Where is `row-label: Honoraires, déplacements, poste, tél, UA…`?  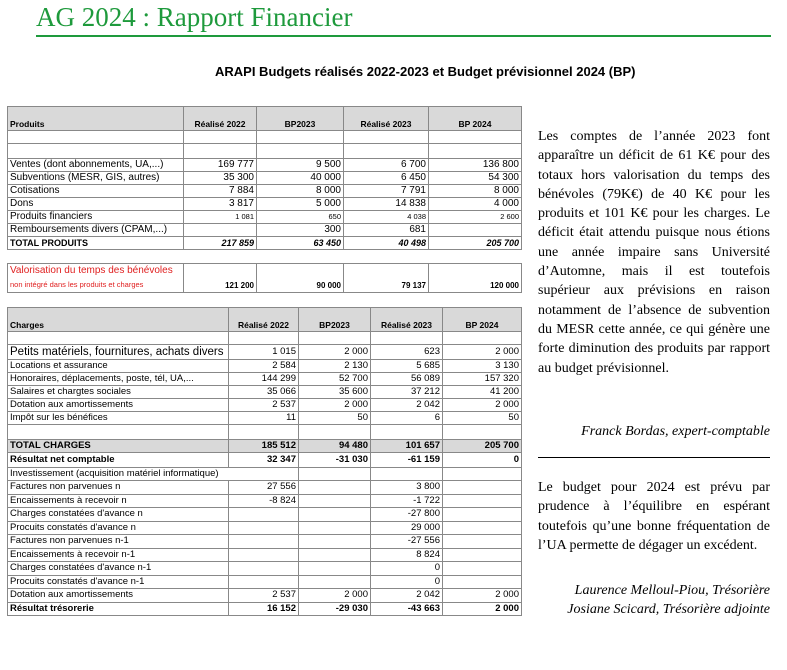
row-label: Honoraires, déplacements, poste, tél, UA… is located at coordinates (118, 379).